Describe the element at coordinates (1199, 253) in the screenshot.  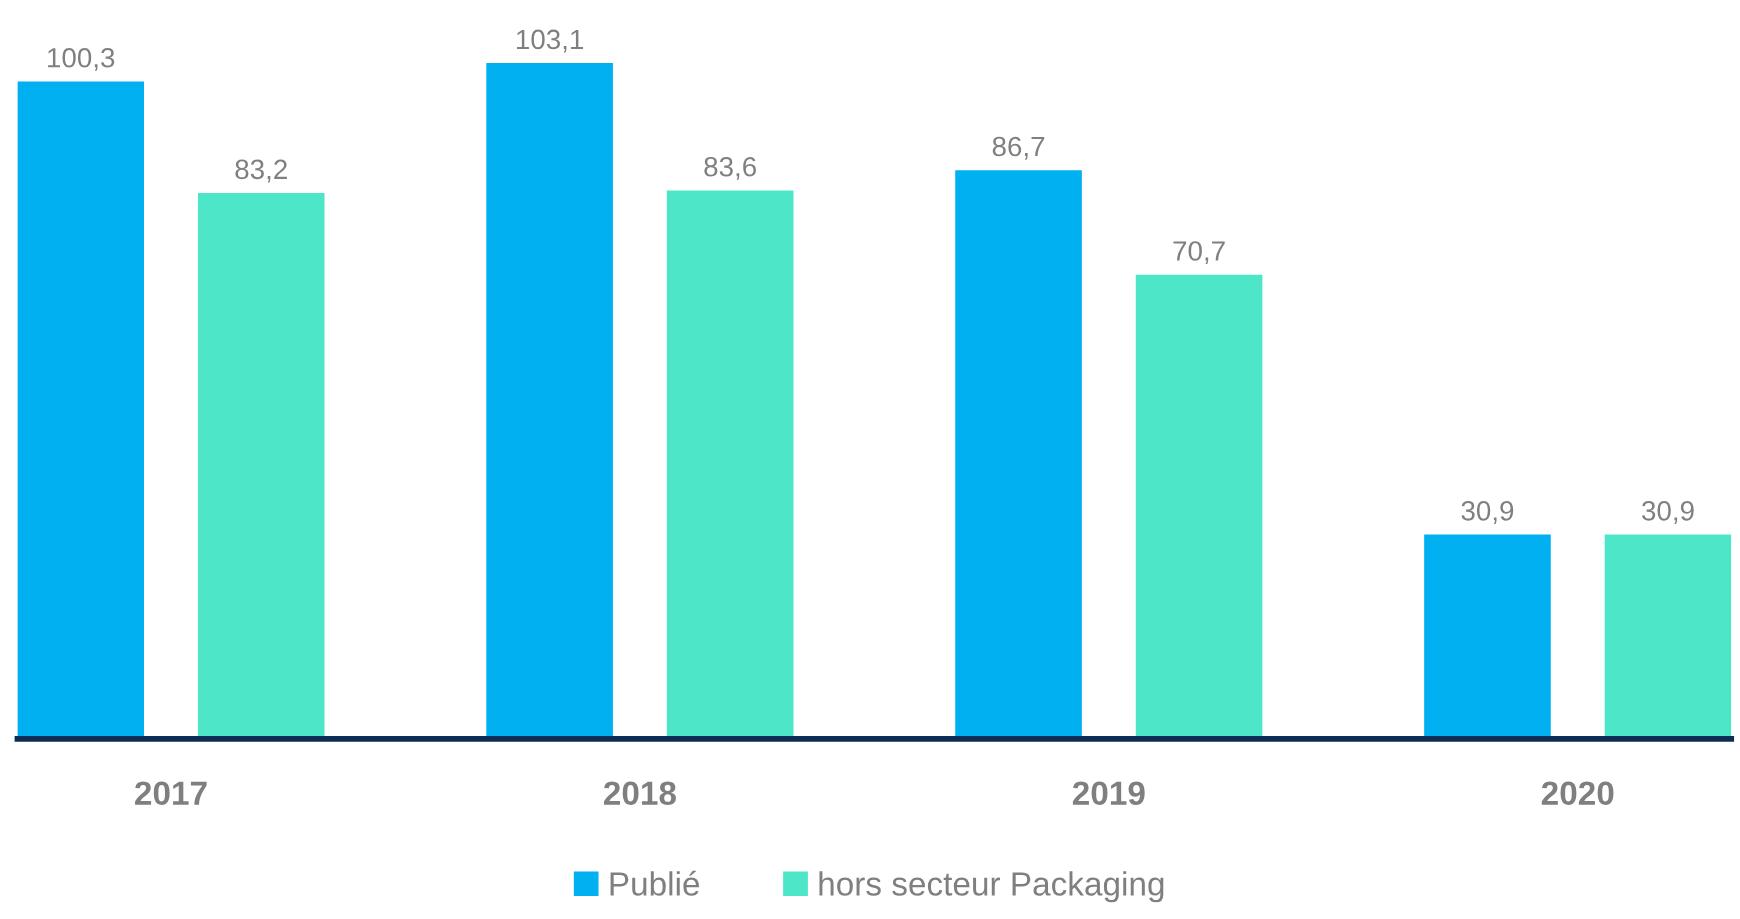
I see `data-label: 70,7` at that location.